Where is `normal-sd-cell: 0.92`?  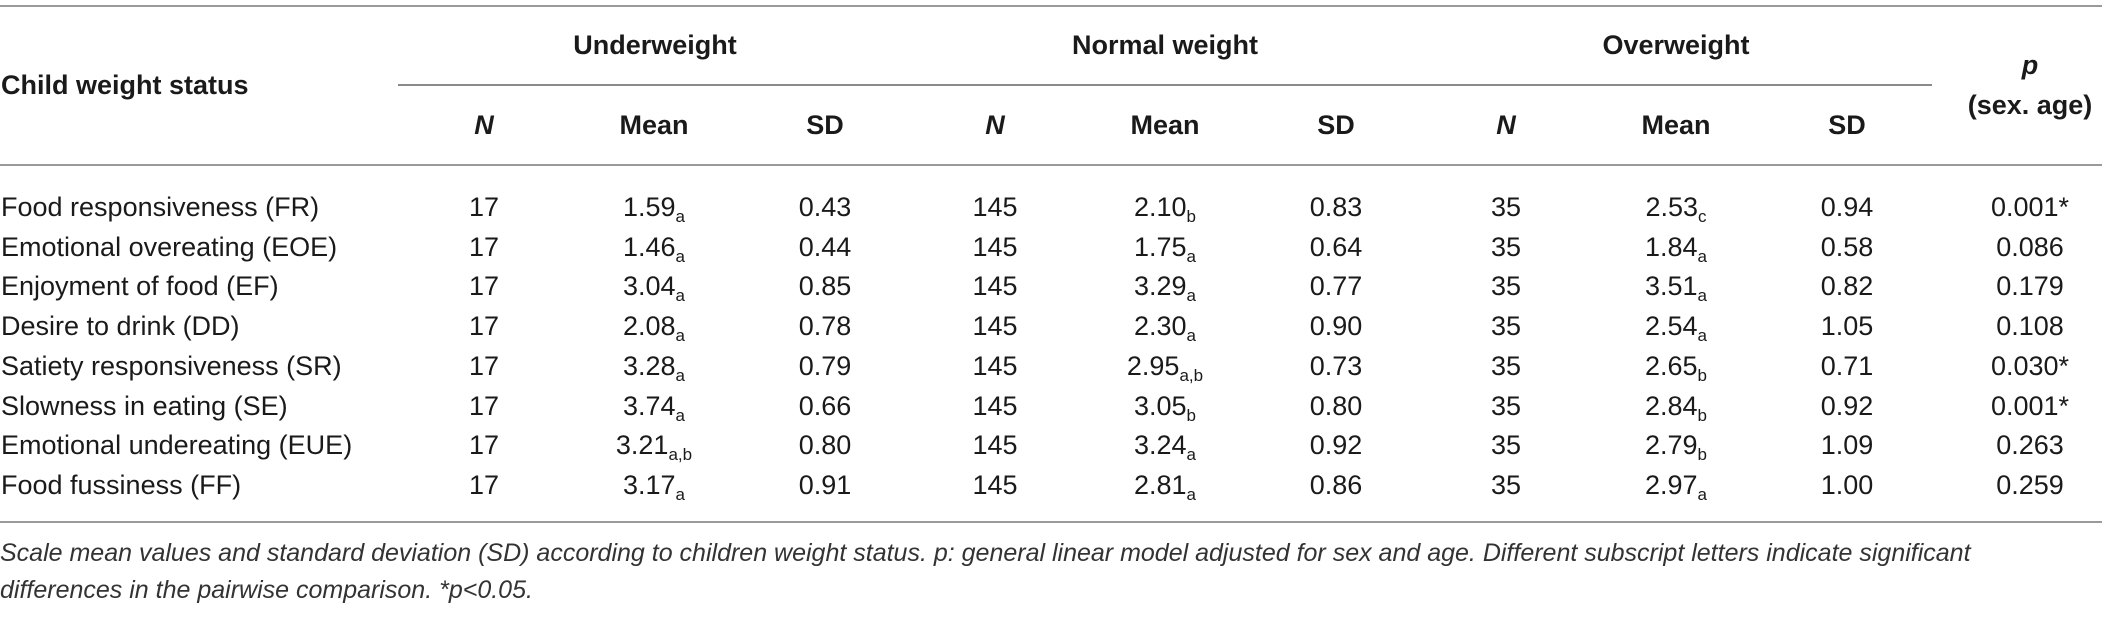
normal-sd-cell: 0.92 is located at coordinates (1336, 445).